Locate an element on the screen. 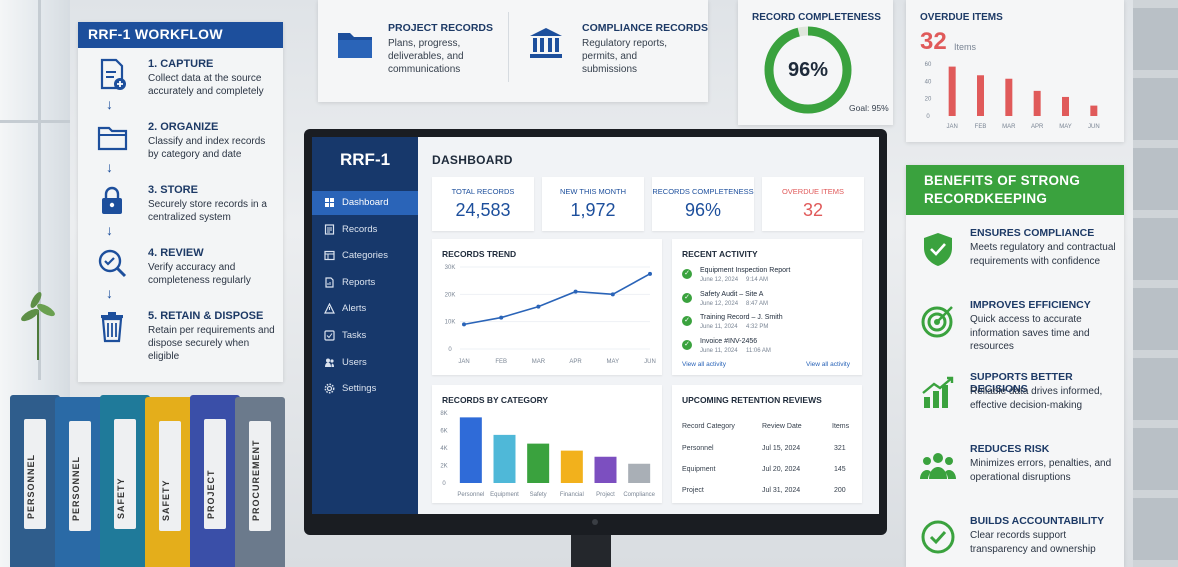  completeness-card: RECORD COMPLETENESS 96% Goal: 95% is located at coordinates (815, 62).